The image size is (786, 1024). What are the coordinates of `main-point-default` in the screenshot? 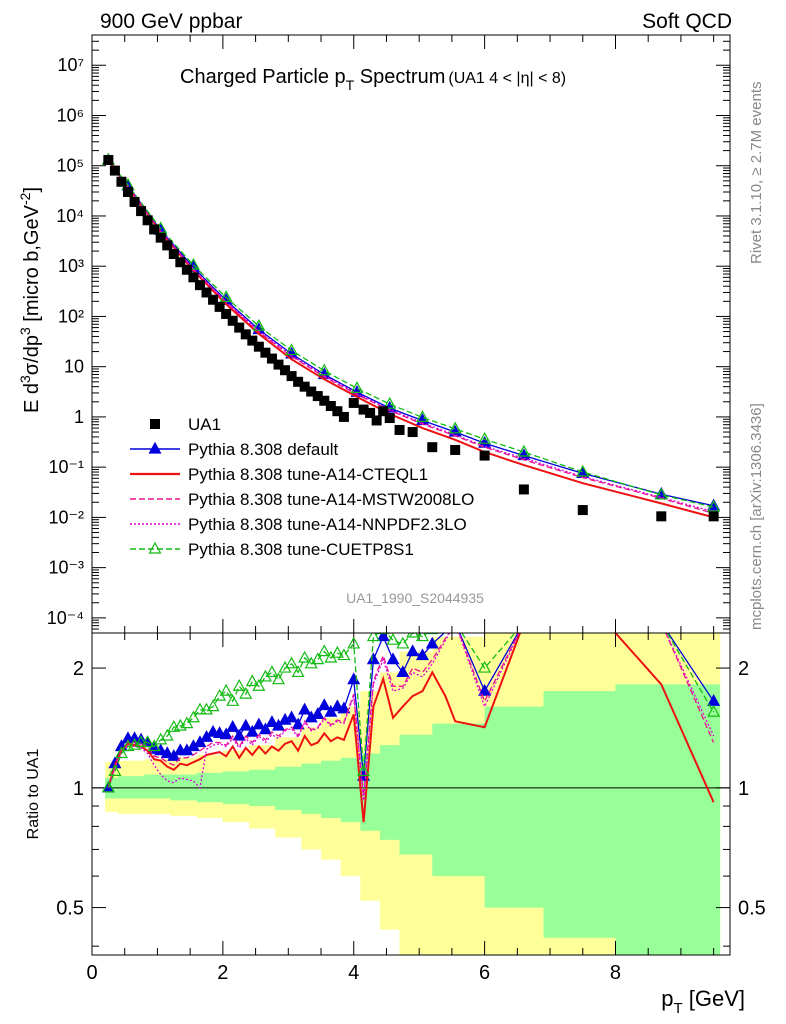 It's located at (292, 352).